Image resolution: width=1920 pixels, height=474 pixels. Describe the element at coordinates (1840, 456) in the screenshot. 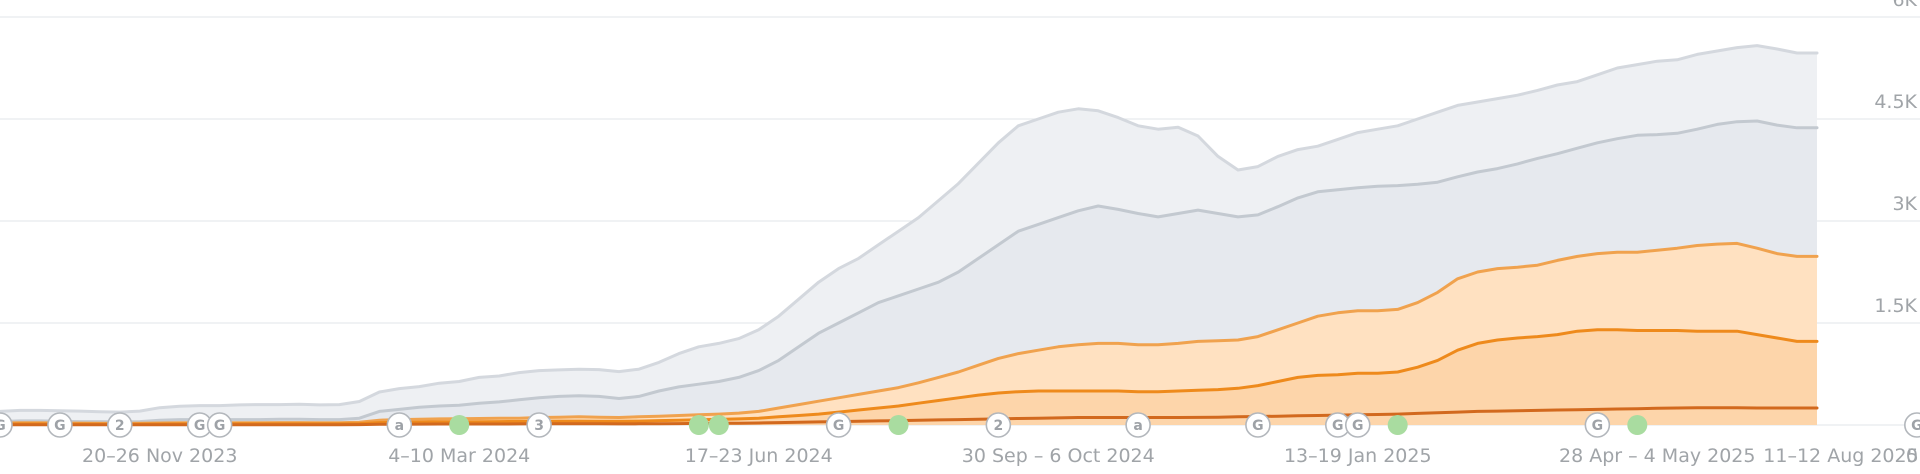

I see `x-tick-label: 11–12 Aug 2025` at that location.